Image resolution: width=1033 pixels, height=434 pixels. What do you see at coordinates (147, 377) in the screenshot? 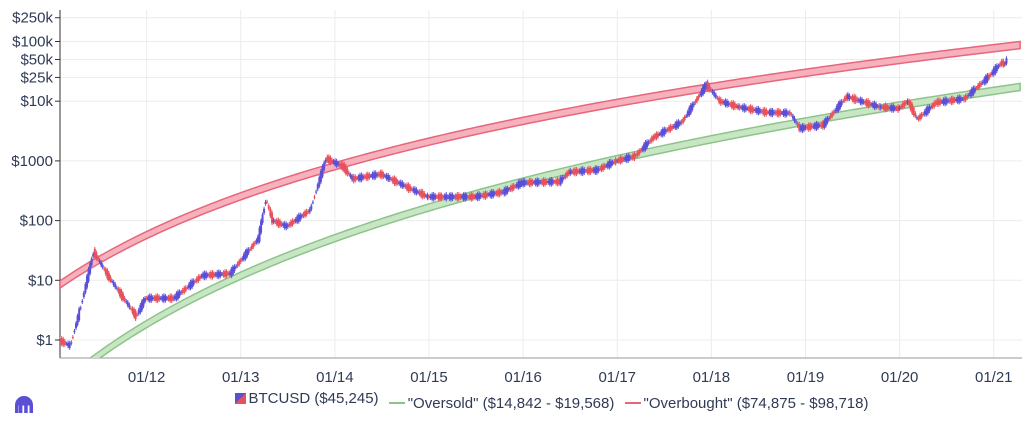
I see `x-tick-label: 01/12` at bounding box center [147, 377].